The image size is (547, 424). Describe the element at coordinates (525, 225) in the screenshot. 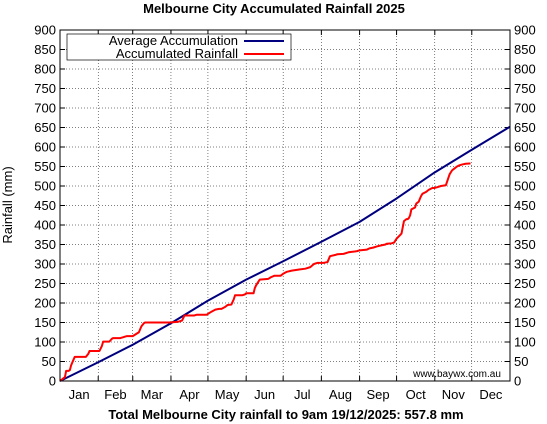

I see `y-tick-label-right: 400` at that location.